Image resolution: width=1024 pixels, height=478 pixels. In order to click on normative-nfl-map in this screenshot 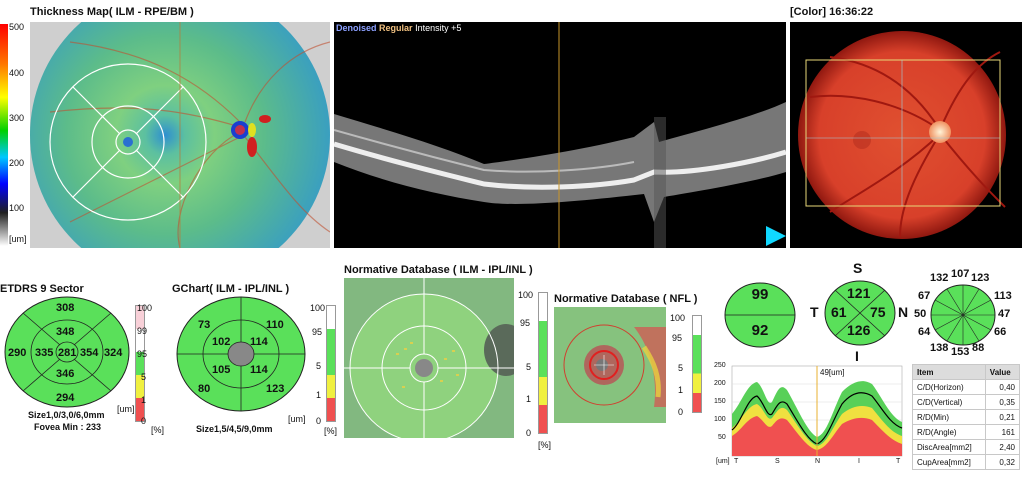, I will do `click(610, 365)`.